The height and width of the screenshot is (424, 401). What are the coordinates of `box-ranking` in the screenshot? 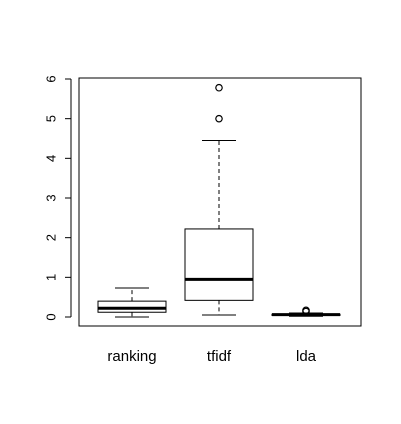 It's located at (132, 302).